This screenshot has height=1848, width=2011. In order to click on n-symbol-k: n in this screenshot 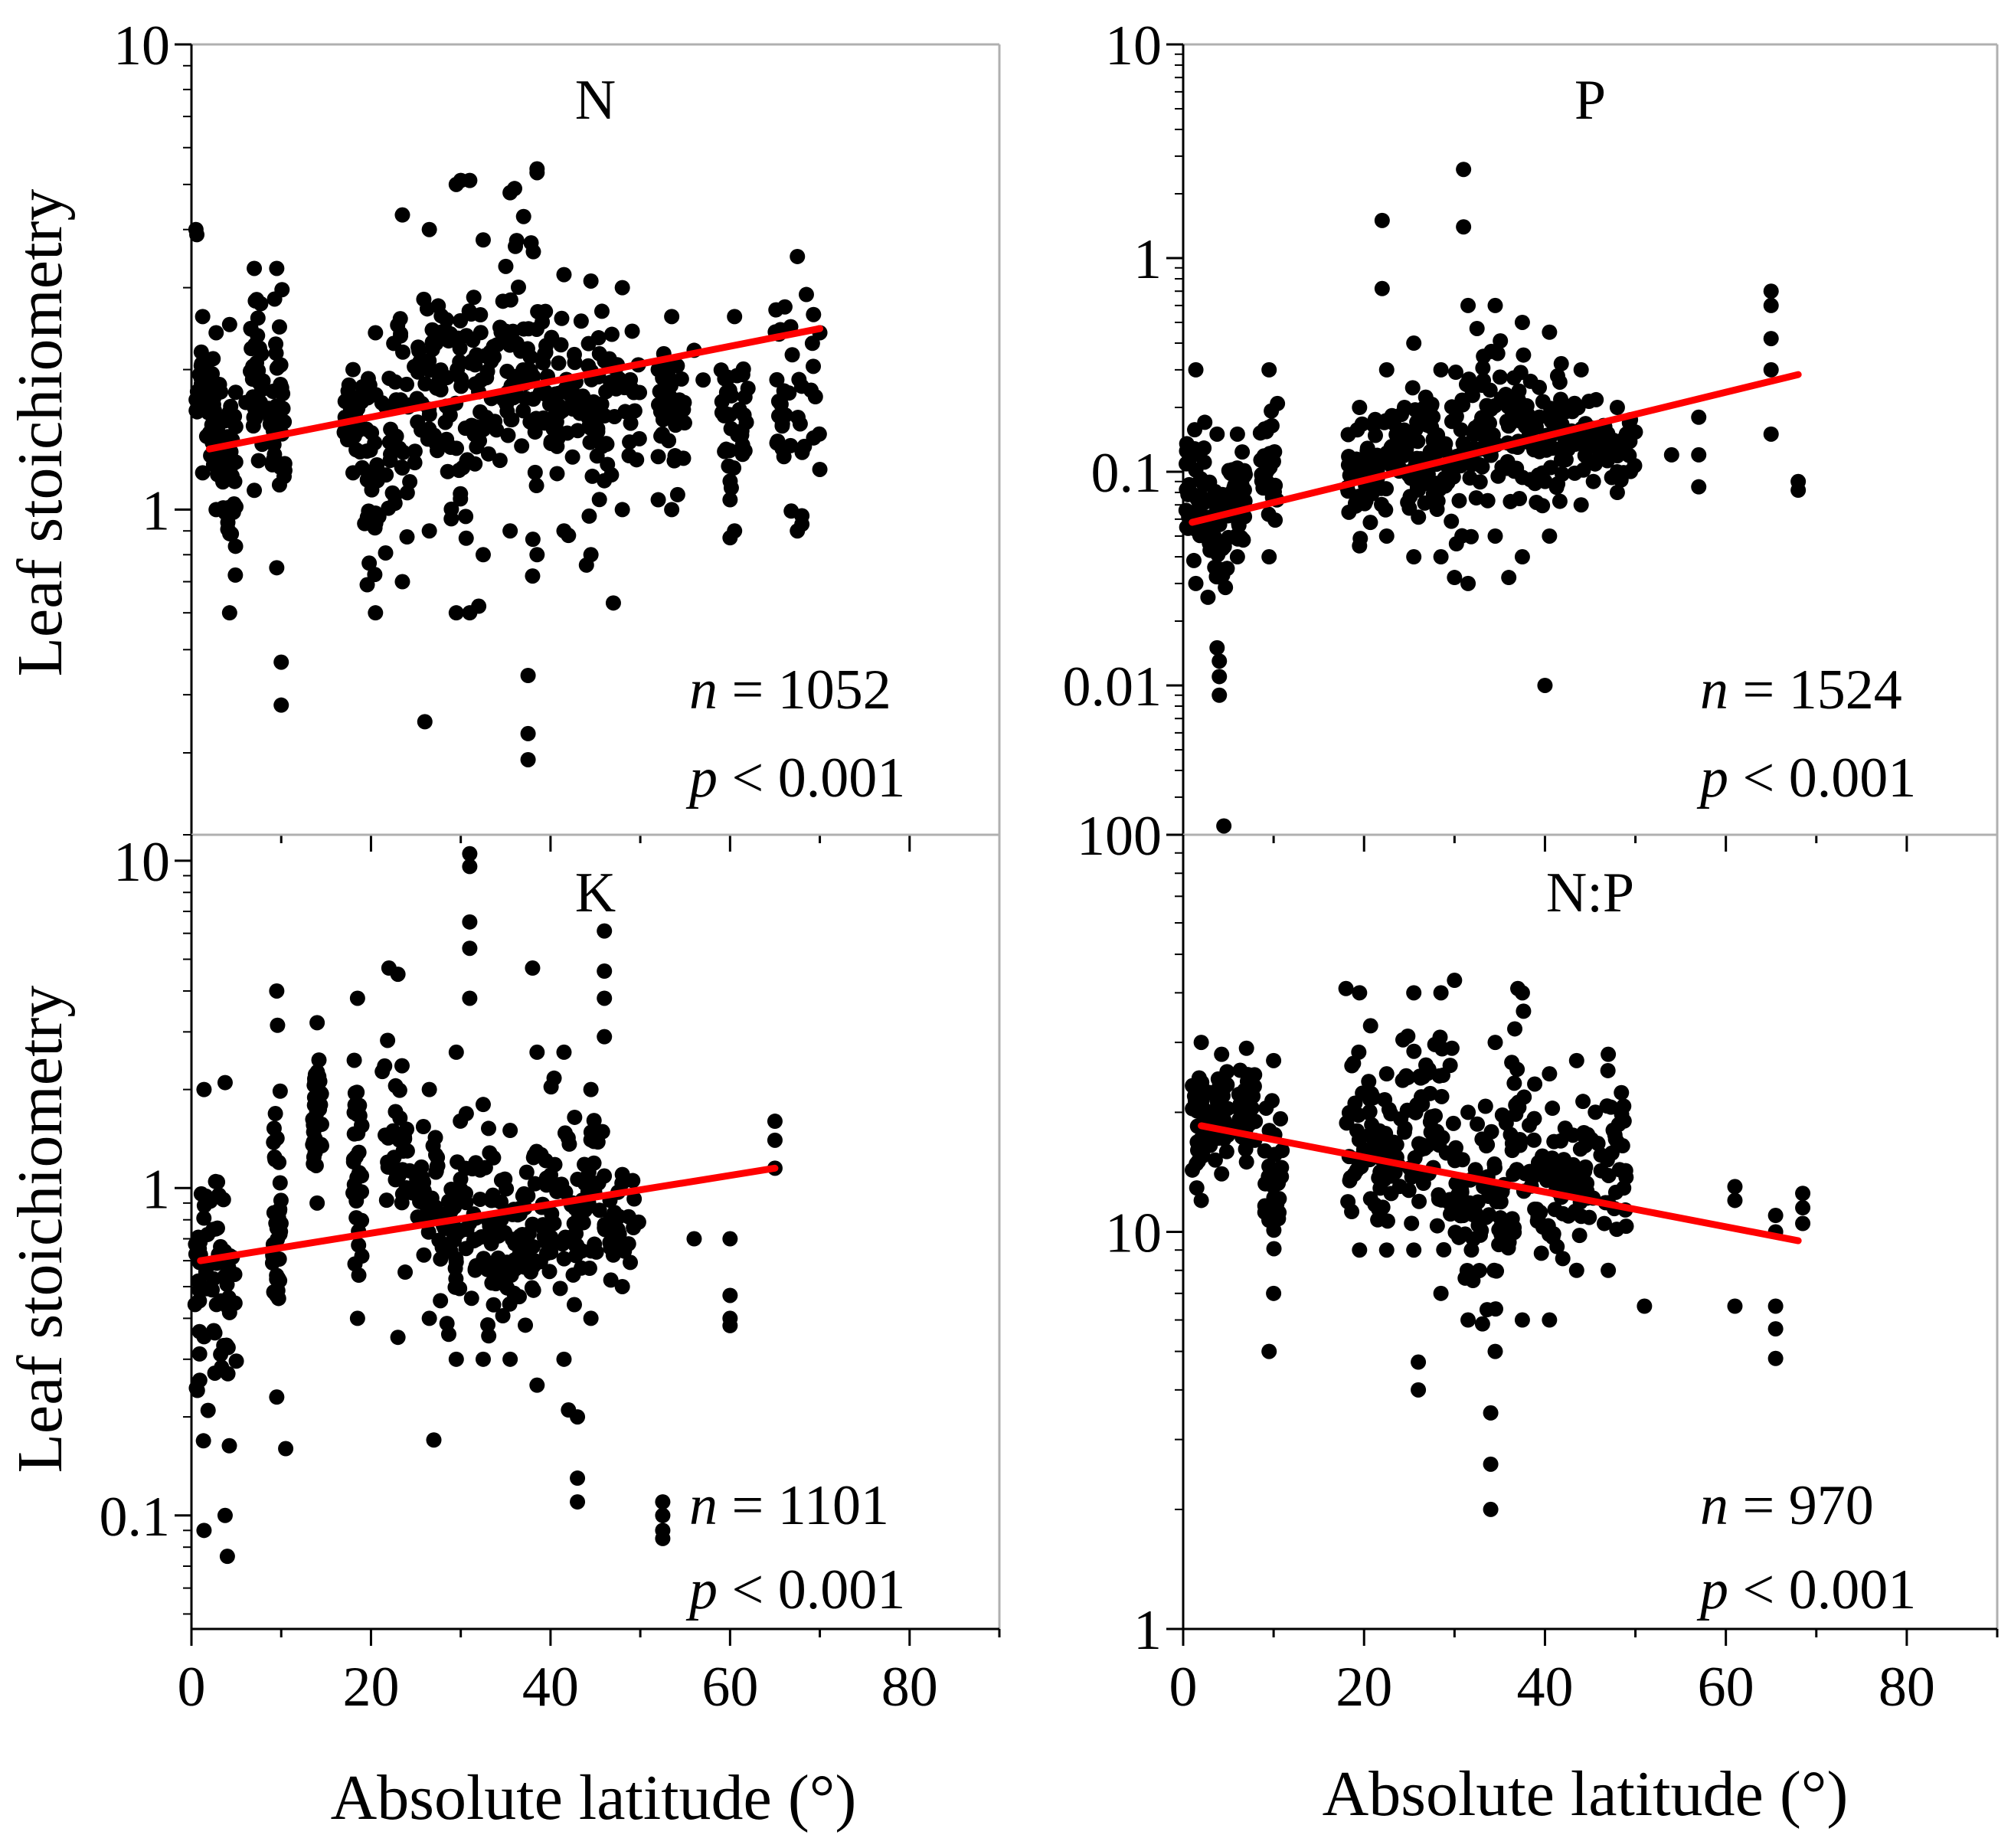, I will do `click(703, 1505)`.